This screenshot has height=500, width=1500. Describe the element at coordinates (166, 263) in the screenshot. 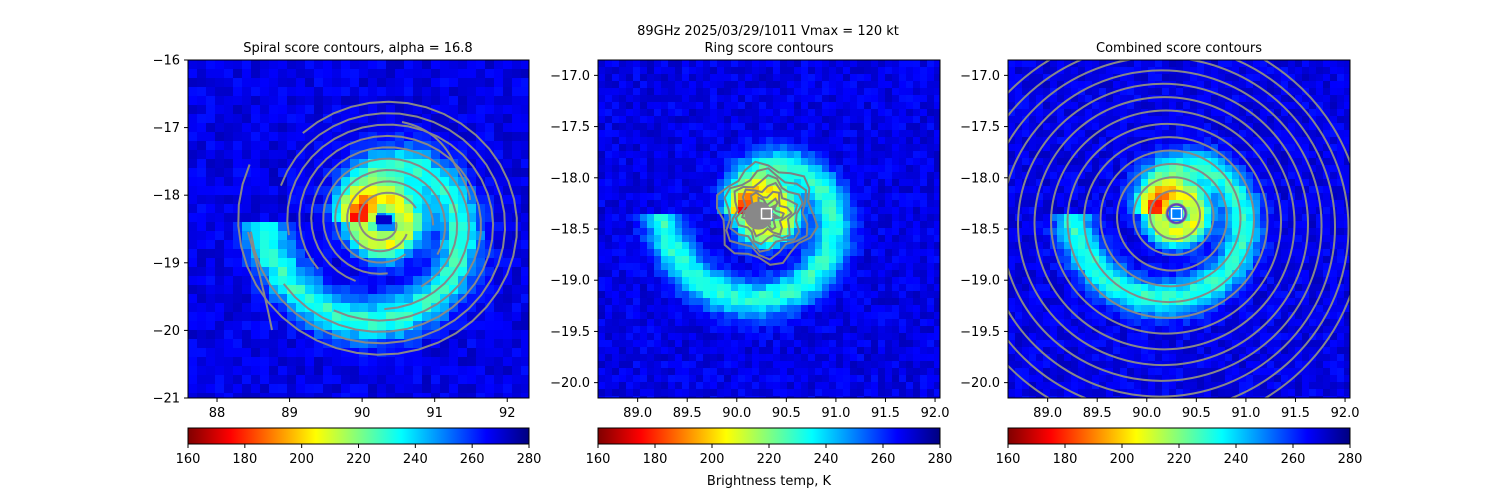

I see `y-tick-label: −19` at that location.